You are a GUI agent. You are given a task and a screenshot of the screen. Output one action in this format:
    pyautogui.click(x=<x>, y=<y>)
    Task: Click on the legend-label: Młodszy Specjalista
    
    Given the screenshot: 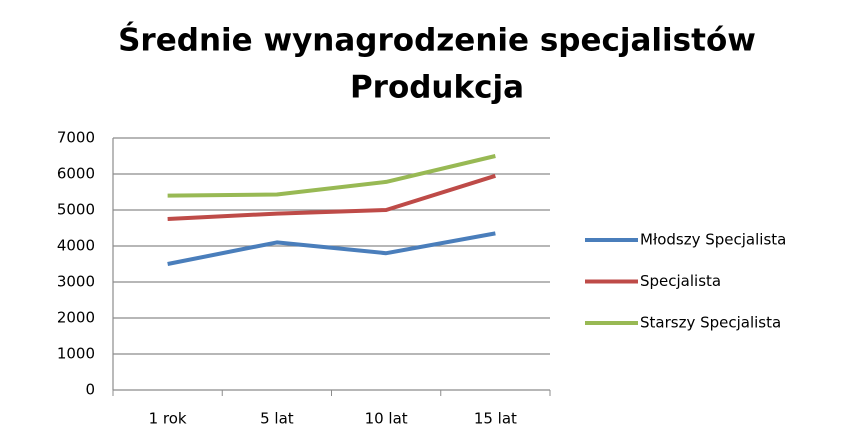 What is the action you would take?
    pyautogui.click(x=713, y=240)
    